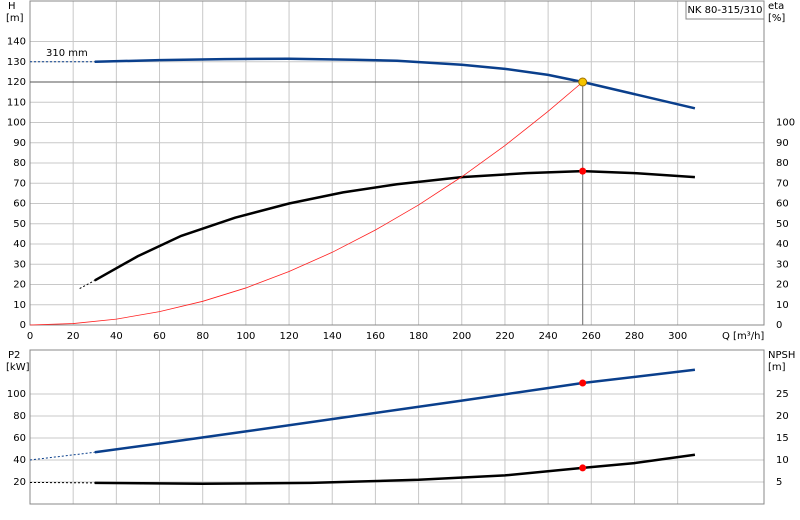  What do you see at coordinates (779, 482) in the screenshot?
I see `y2-tick-label: 5` at bounding box center [779, 482].